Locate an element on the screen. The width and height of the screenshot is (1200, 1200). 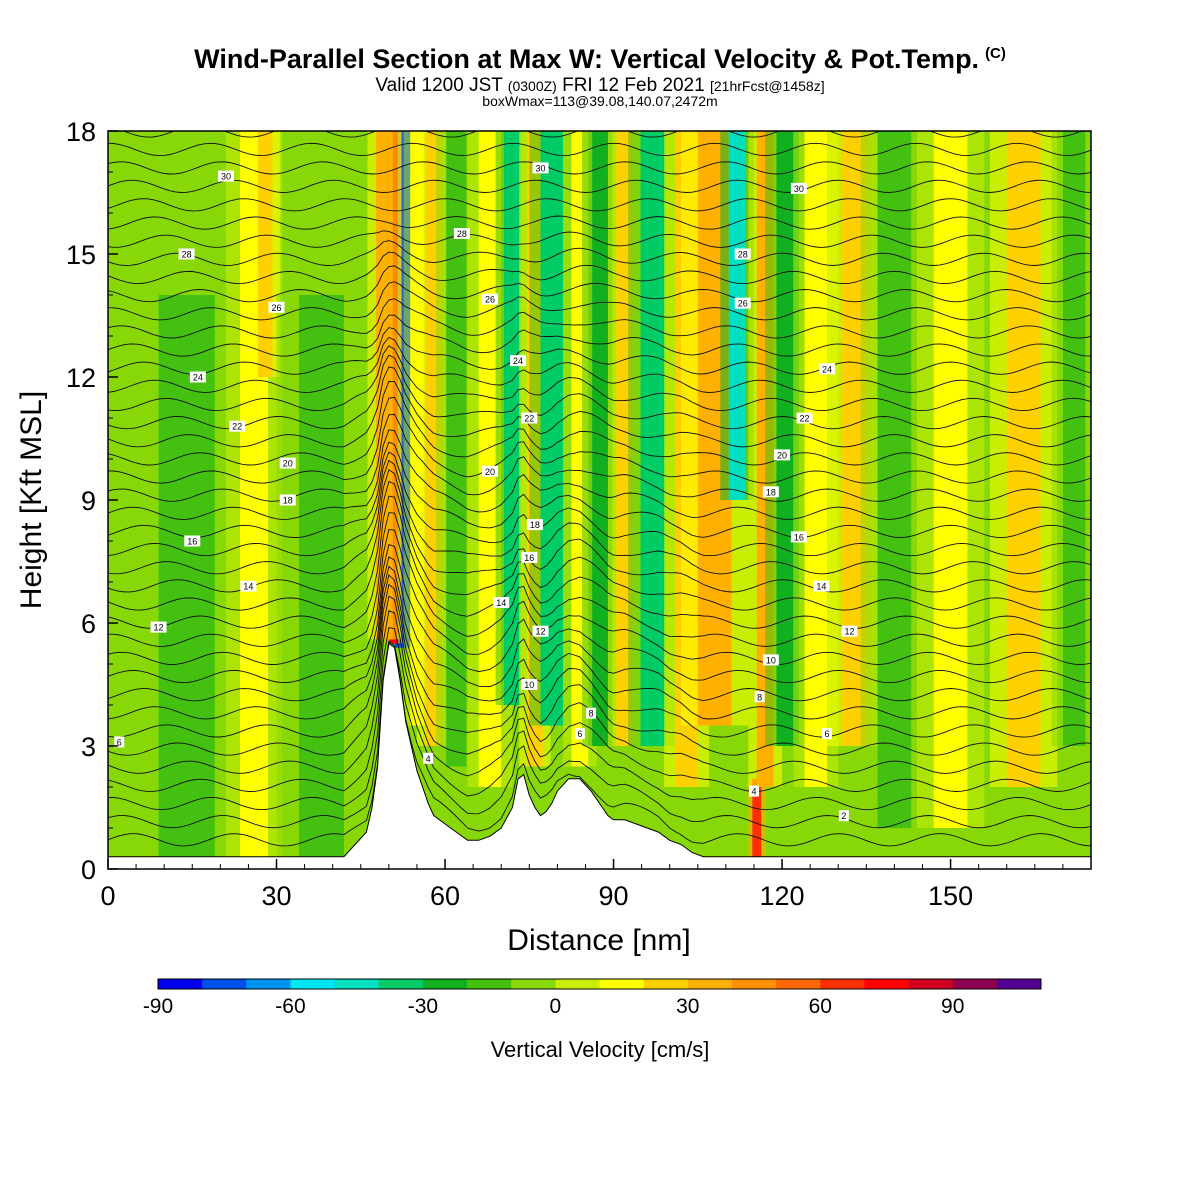
isentrope-label-4: 22 is located at coordinates (237, 427).